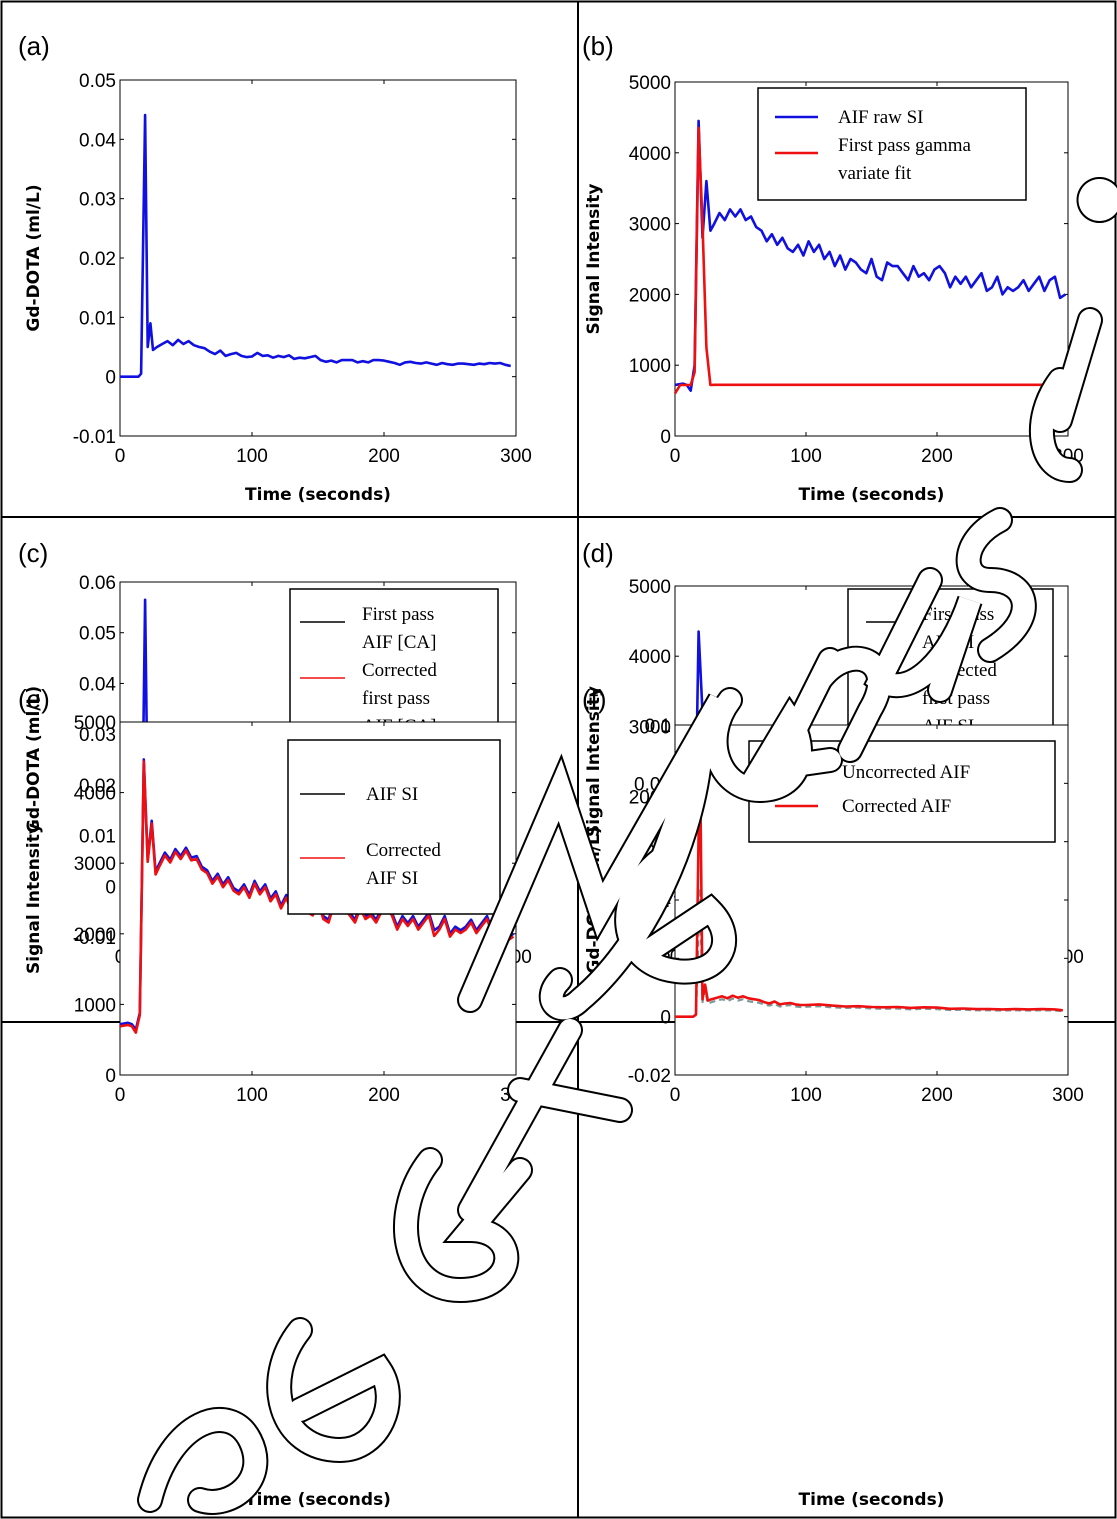 The width and height of the screenshot is (1117, 1519). Describe the element at coordinates (598, 553) in the screenshot. I see `panel-letter: (d)` at that location.